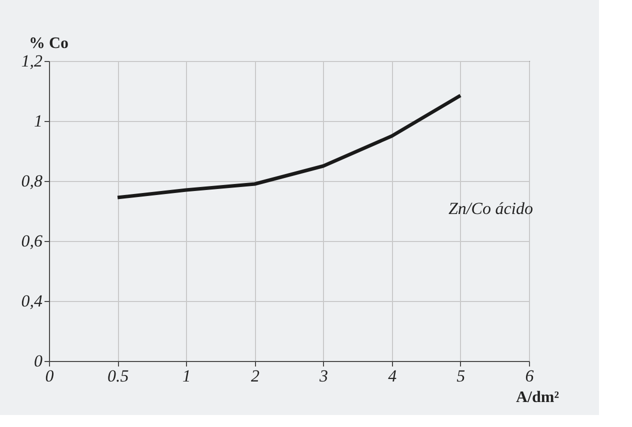 Image resolution: width=632 pixels, height=427 pixels. What do you see at coordinates (32, 181) in the screenshot?
I see `y-tick-label: 0,8` at bounding box center [32, 181].